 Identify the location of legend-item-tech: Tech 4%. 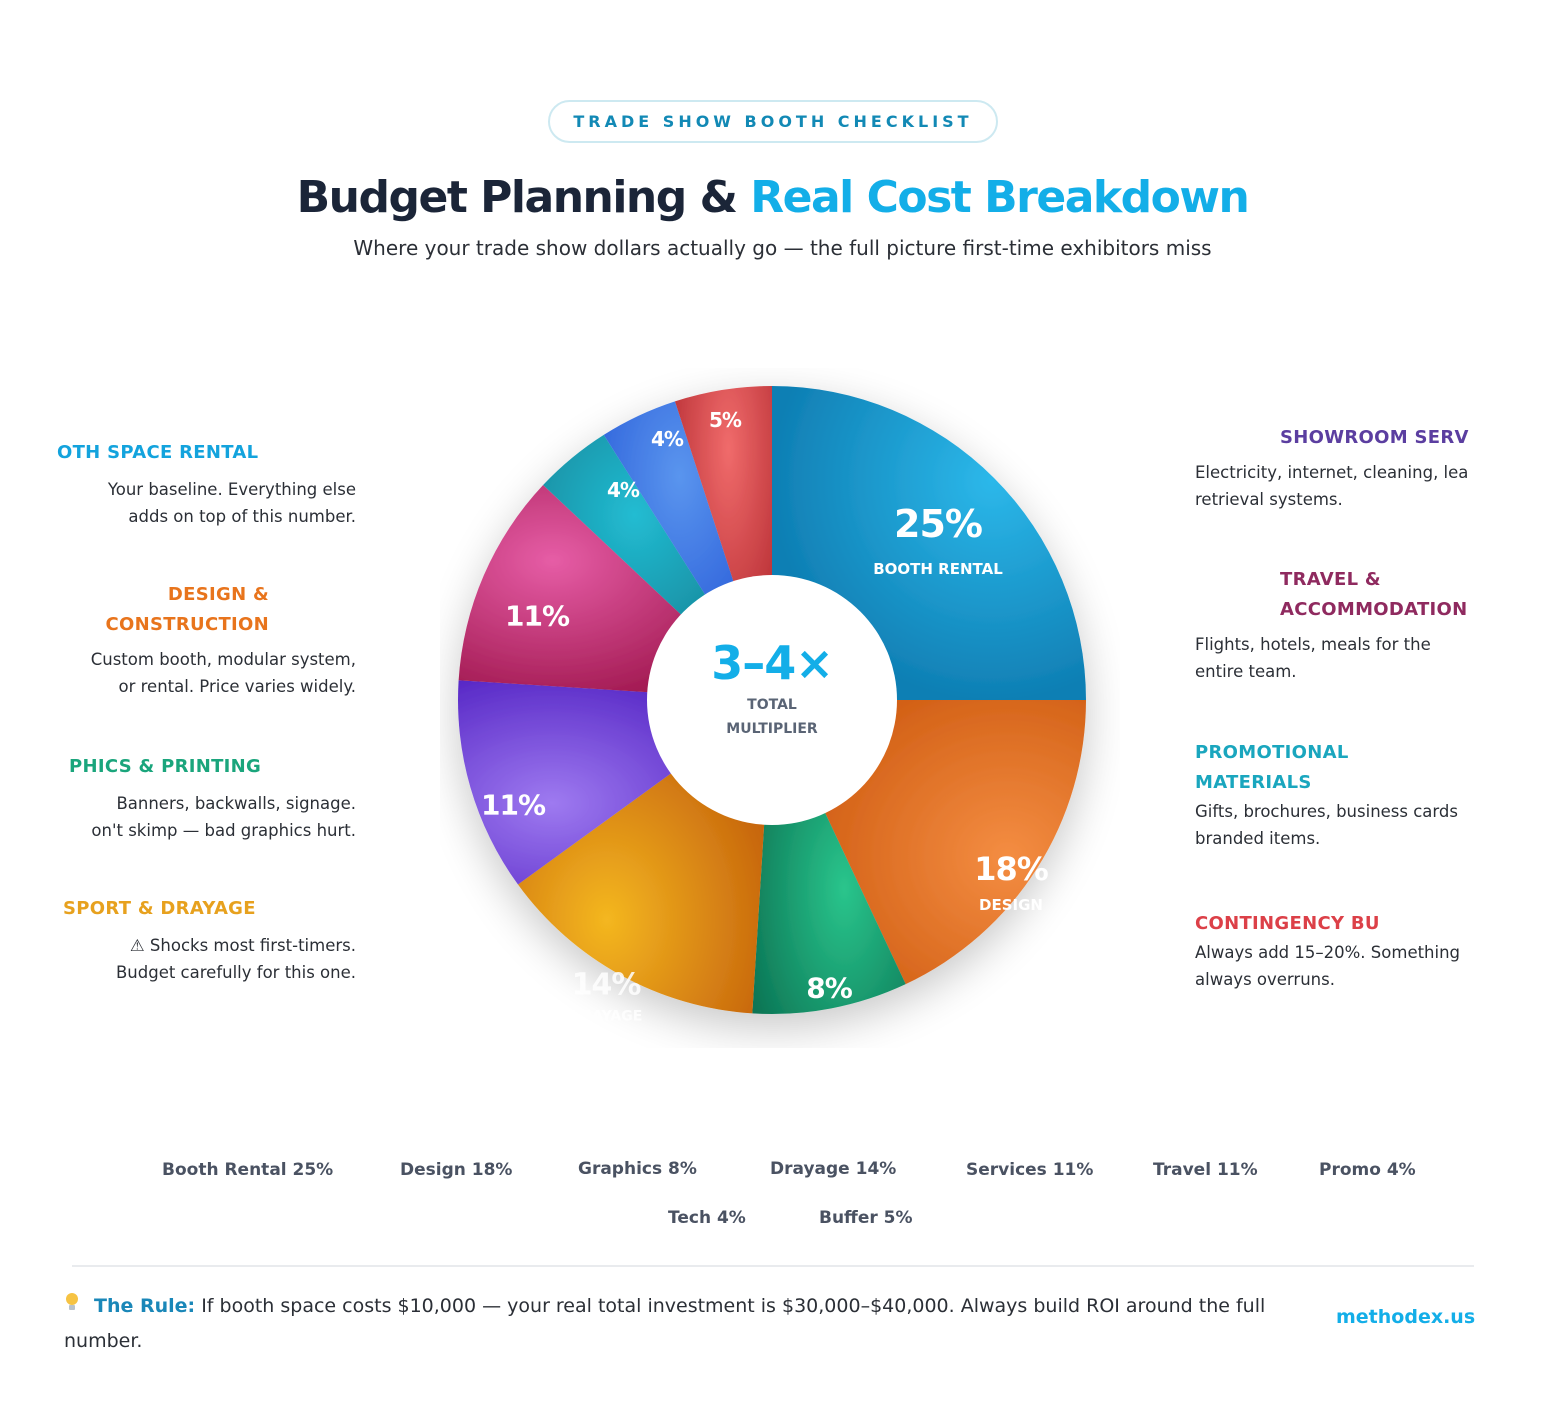
(707, 1218).